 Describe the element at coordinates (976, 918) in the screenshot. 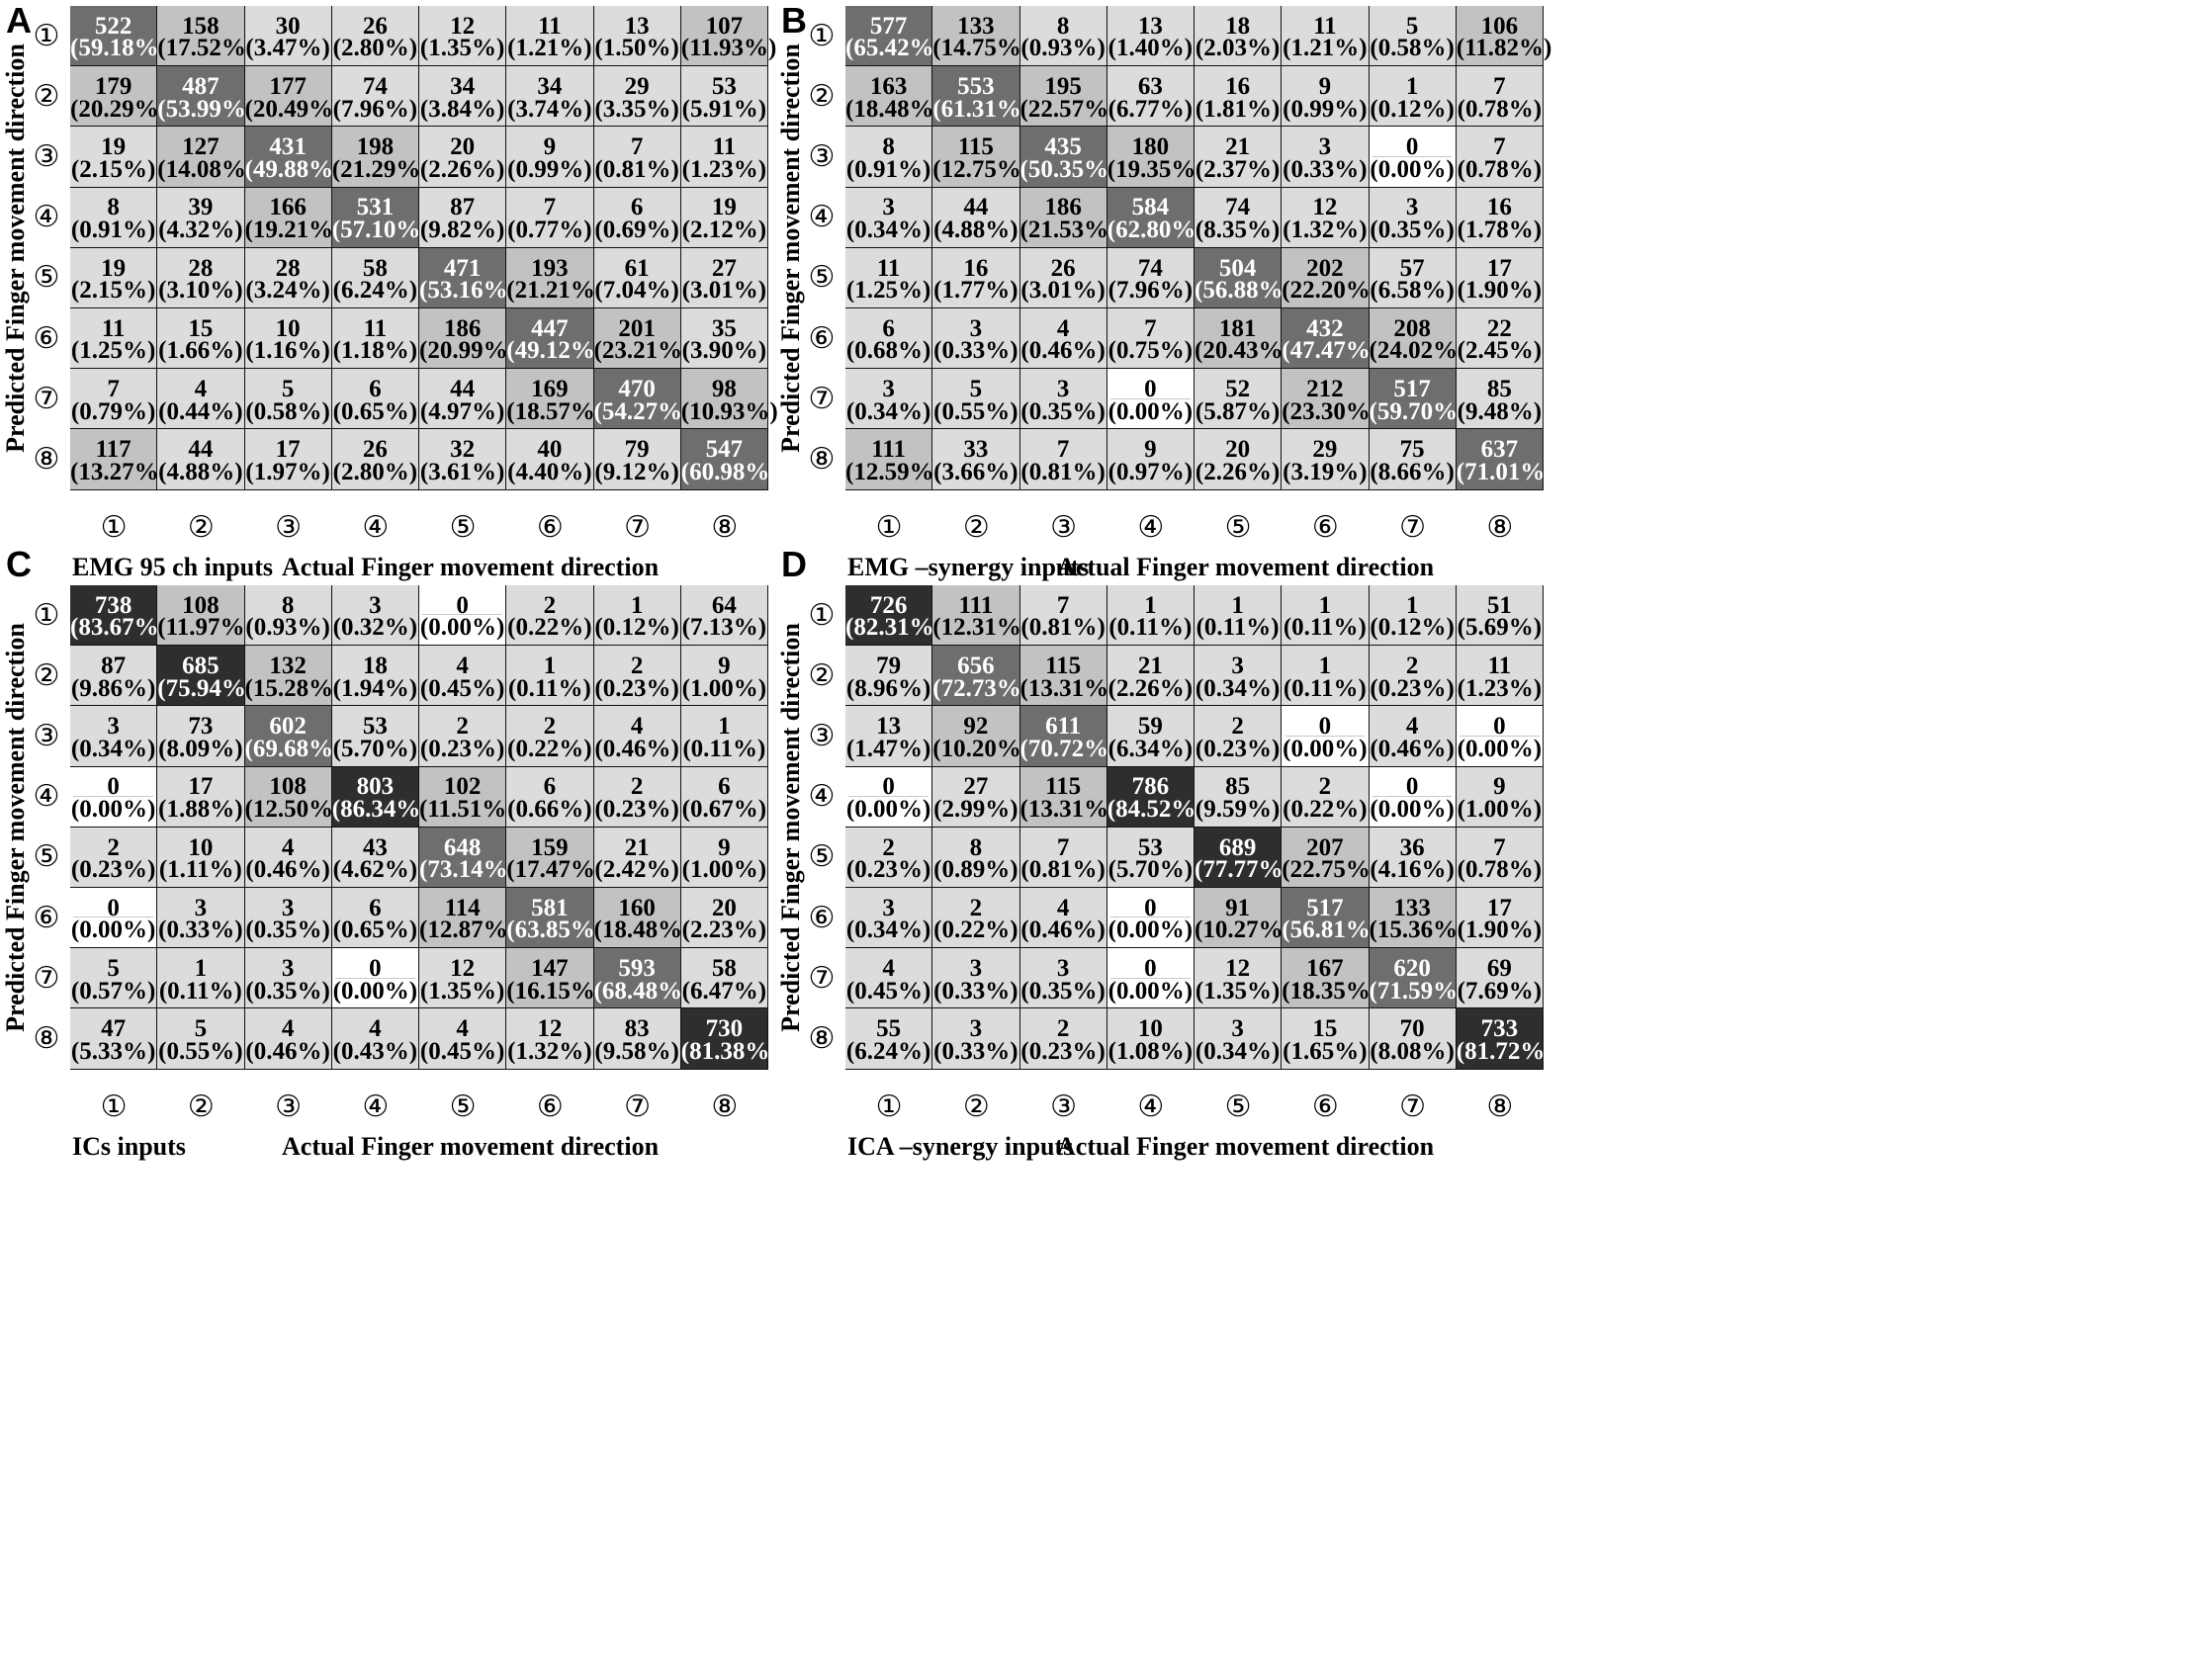

I see `matrix-cell: 2 (0.22%)` at that location.